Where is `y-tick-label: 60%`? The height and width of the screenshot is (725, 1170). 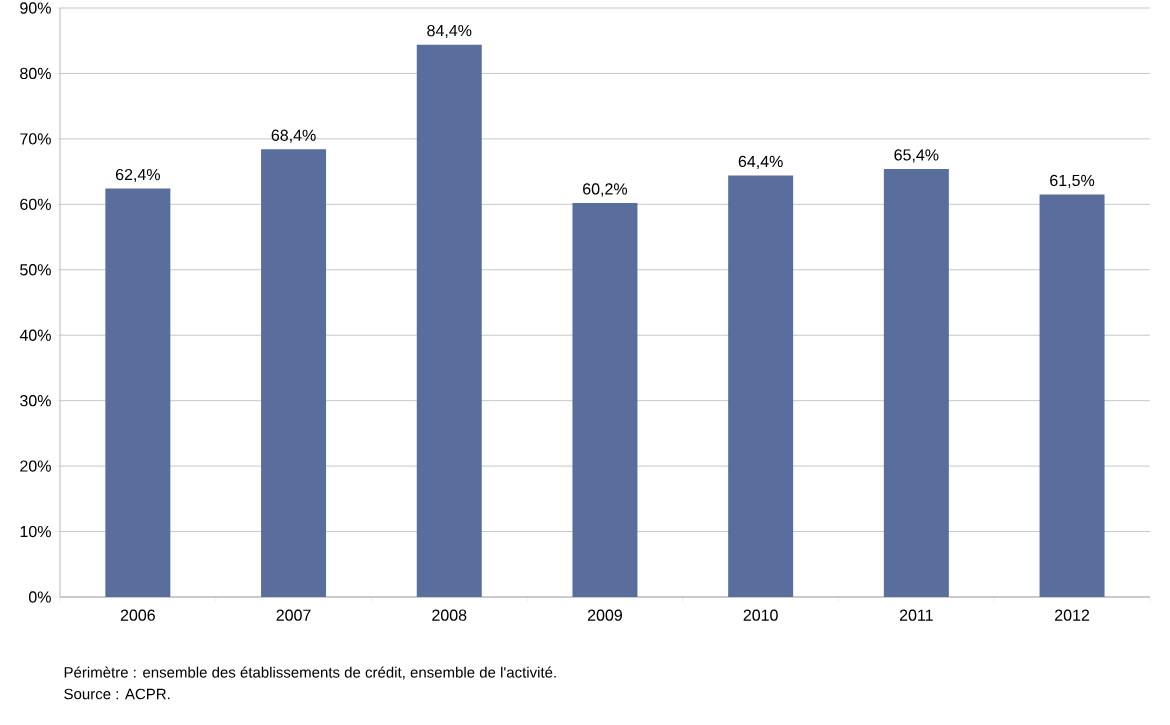
y-tick-label: 60% is located at coordinates (35, 204).